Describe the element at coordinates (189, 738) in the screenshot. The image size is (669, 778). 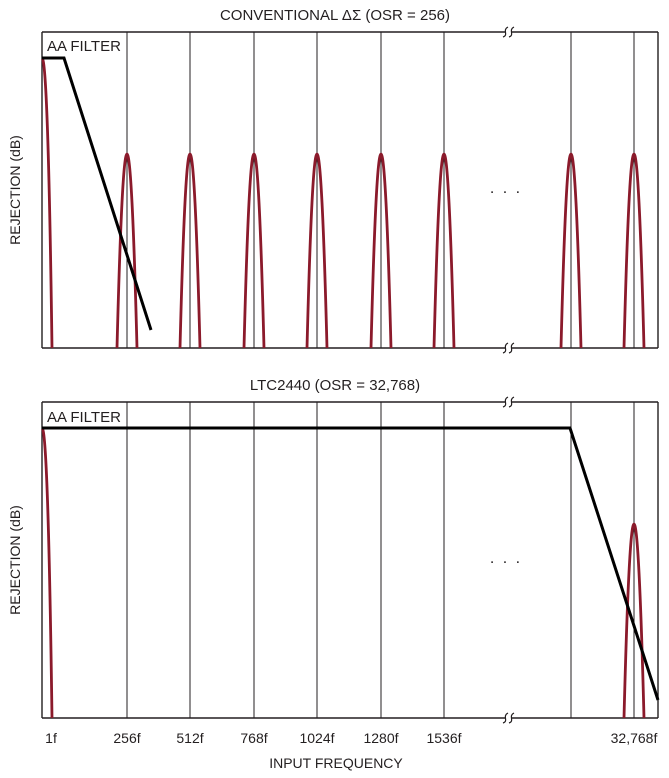
I see `x-tick-label: 512f` at that location.